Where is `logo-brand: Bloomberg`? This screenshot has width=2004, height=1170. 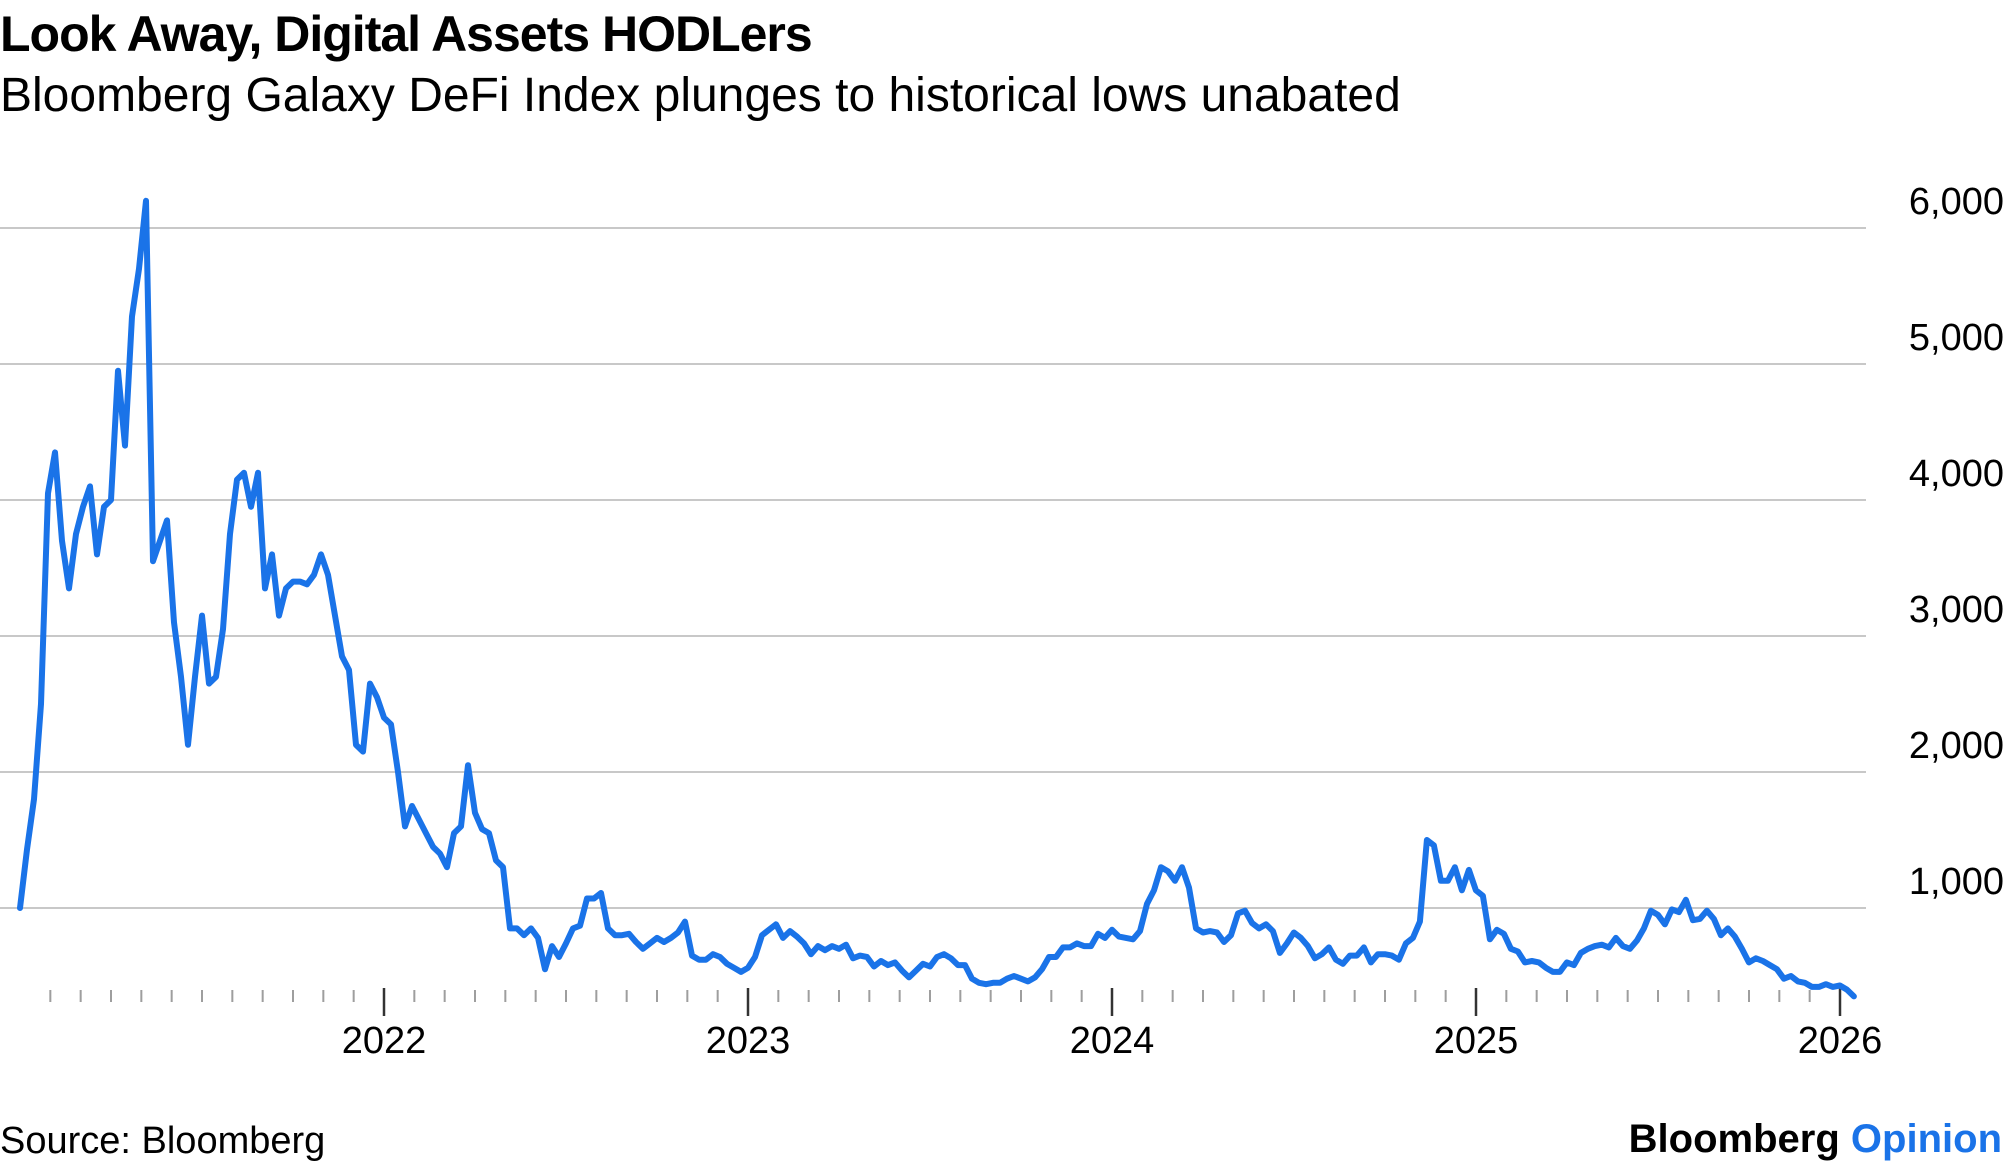 logo-brand: Bloomberg is located at coordinates (1734, 1139).